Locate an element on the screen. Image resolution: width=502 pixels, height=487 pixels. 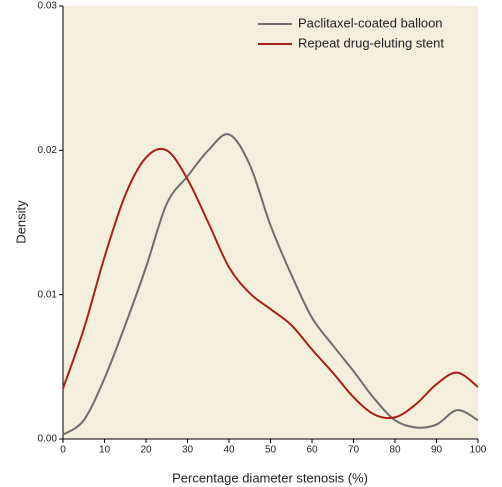
x-tick-label: 50 is located at coordinates (271, 450).